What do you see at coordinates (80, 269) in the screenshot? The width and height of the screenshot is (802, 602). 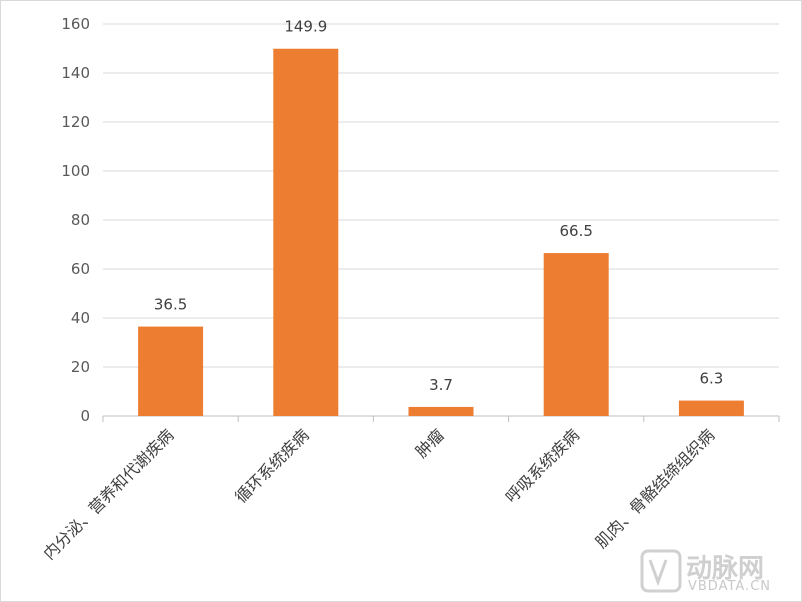 I see `y-tick-label: 60` at bounding box center [80, 269].